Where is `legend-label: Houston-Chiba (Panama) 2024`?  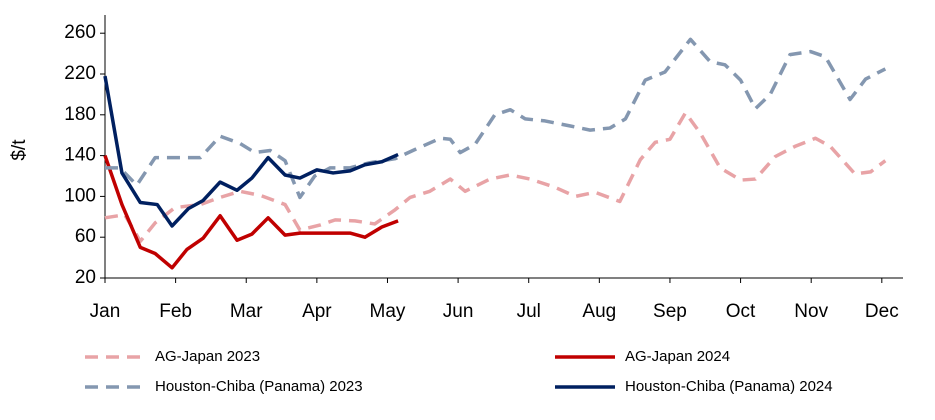
legend-label: Houston-Chiba (Panama) 2024 is located at coordinates (729, 386).